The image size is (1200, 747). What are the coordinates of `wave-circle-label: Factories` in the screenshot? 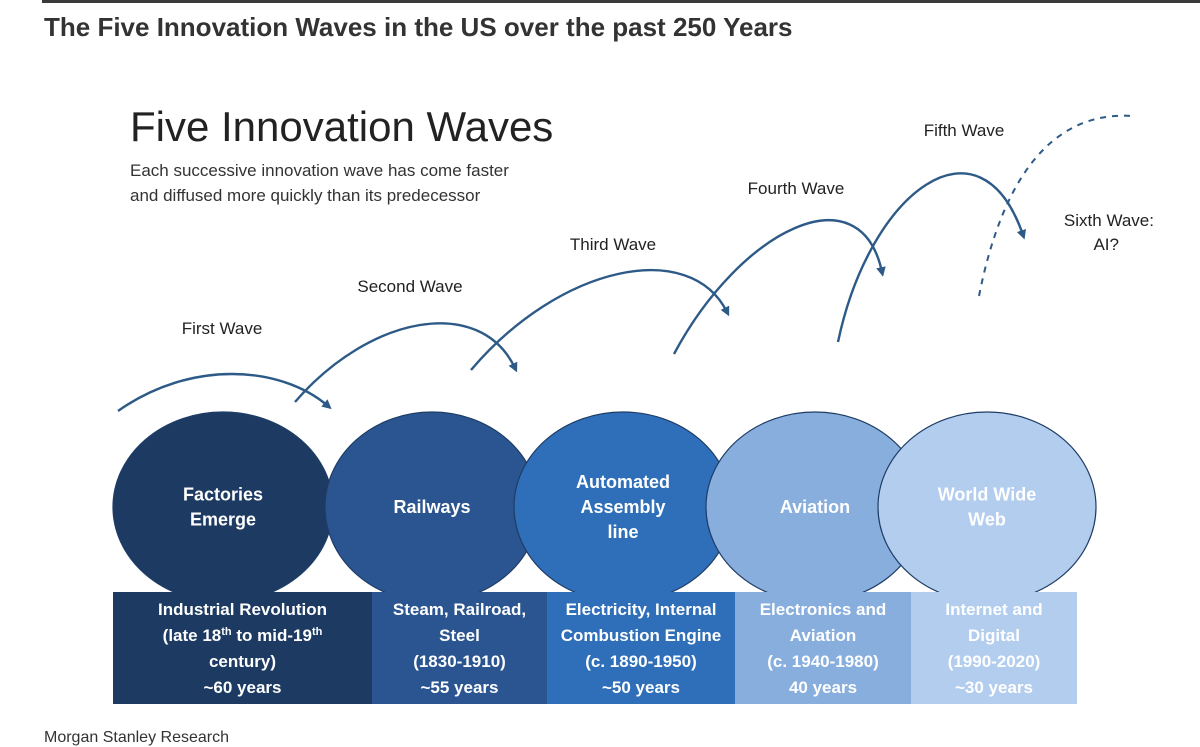 It's located at (223, 495).